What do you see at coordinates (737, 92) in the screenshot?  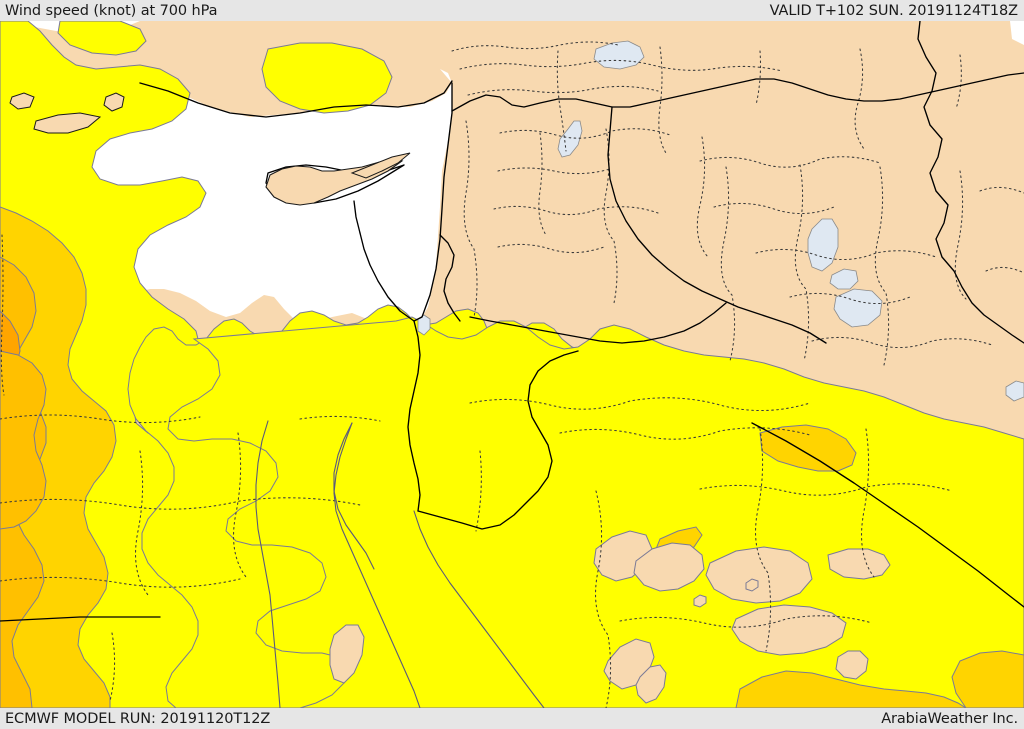 I see `country-border-turkey-south` at bounding box center [737, 92].